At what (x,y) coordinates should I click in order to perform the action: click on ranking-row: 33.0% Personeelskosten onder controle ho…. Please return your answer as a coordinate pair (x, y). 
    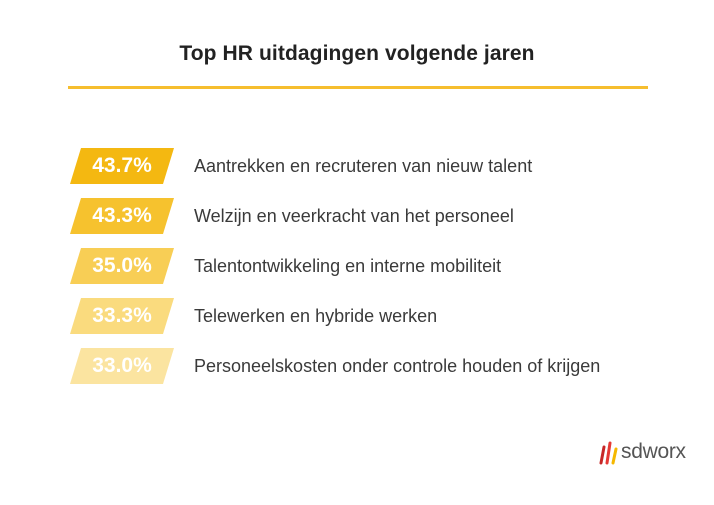
    Looking at the image, I should click on (357, 371).